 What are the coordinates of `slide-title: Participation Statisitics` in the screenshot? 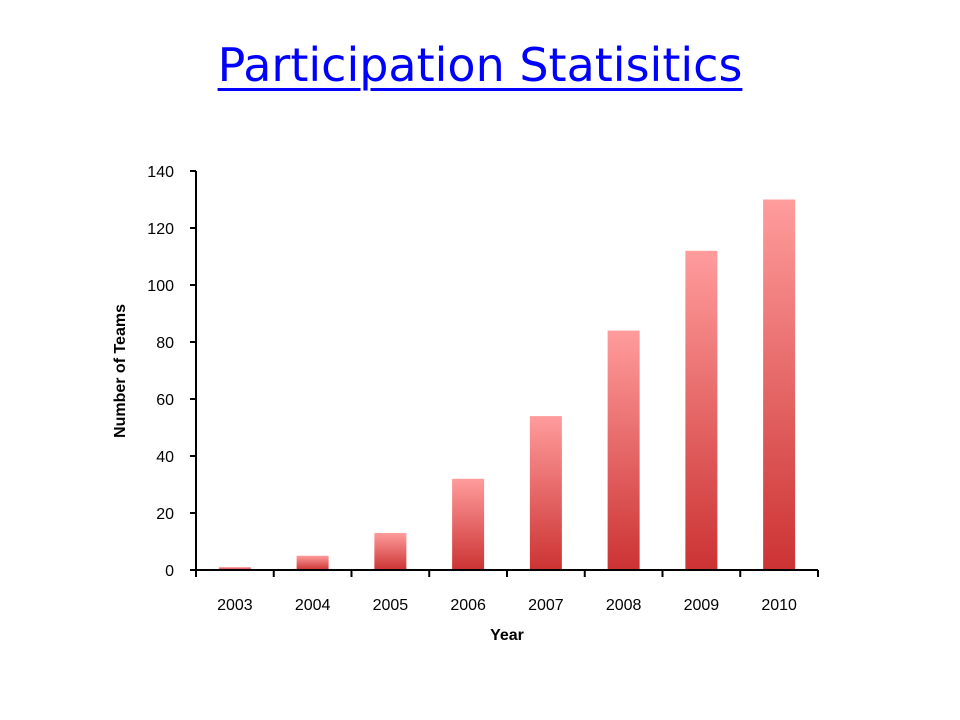 It's located at (480, 65).